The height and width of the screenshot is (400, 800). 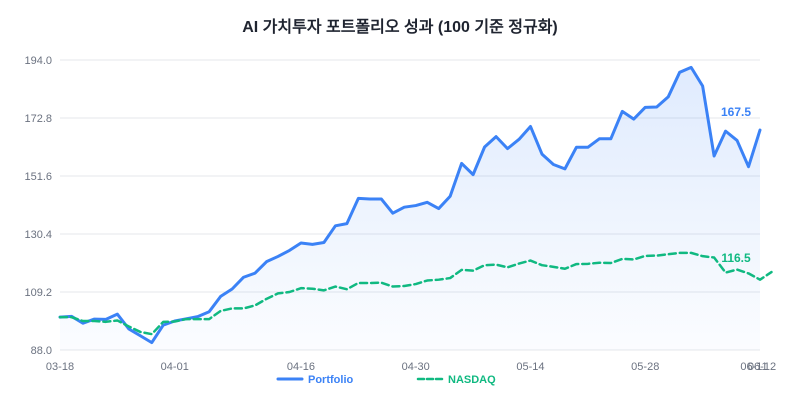 I want to click on x-tick-label: 04-16, so click(x=301, y=367).